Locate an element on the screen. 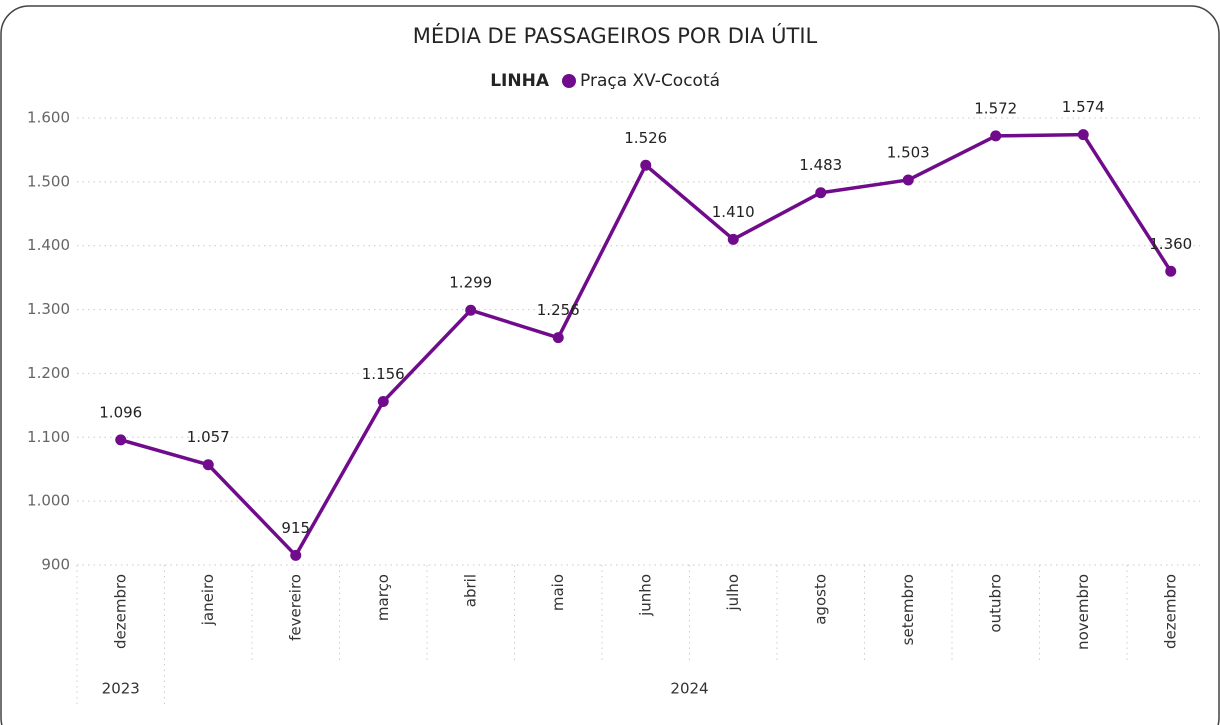 The height and width of the screenshot is (725, 1220). x-tick-label: setembro is located at coordinates (908, 609).